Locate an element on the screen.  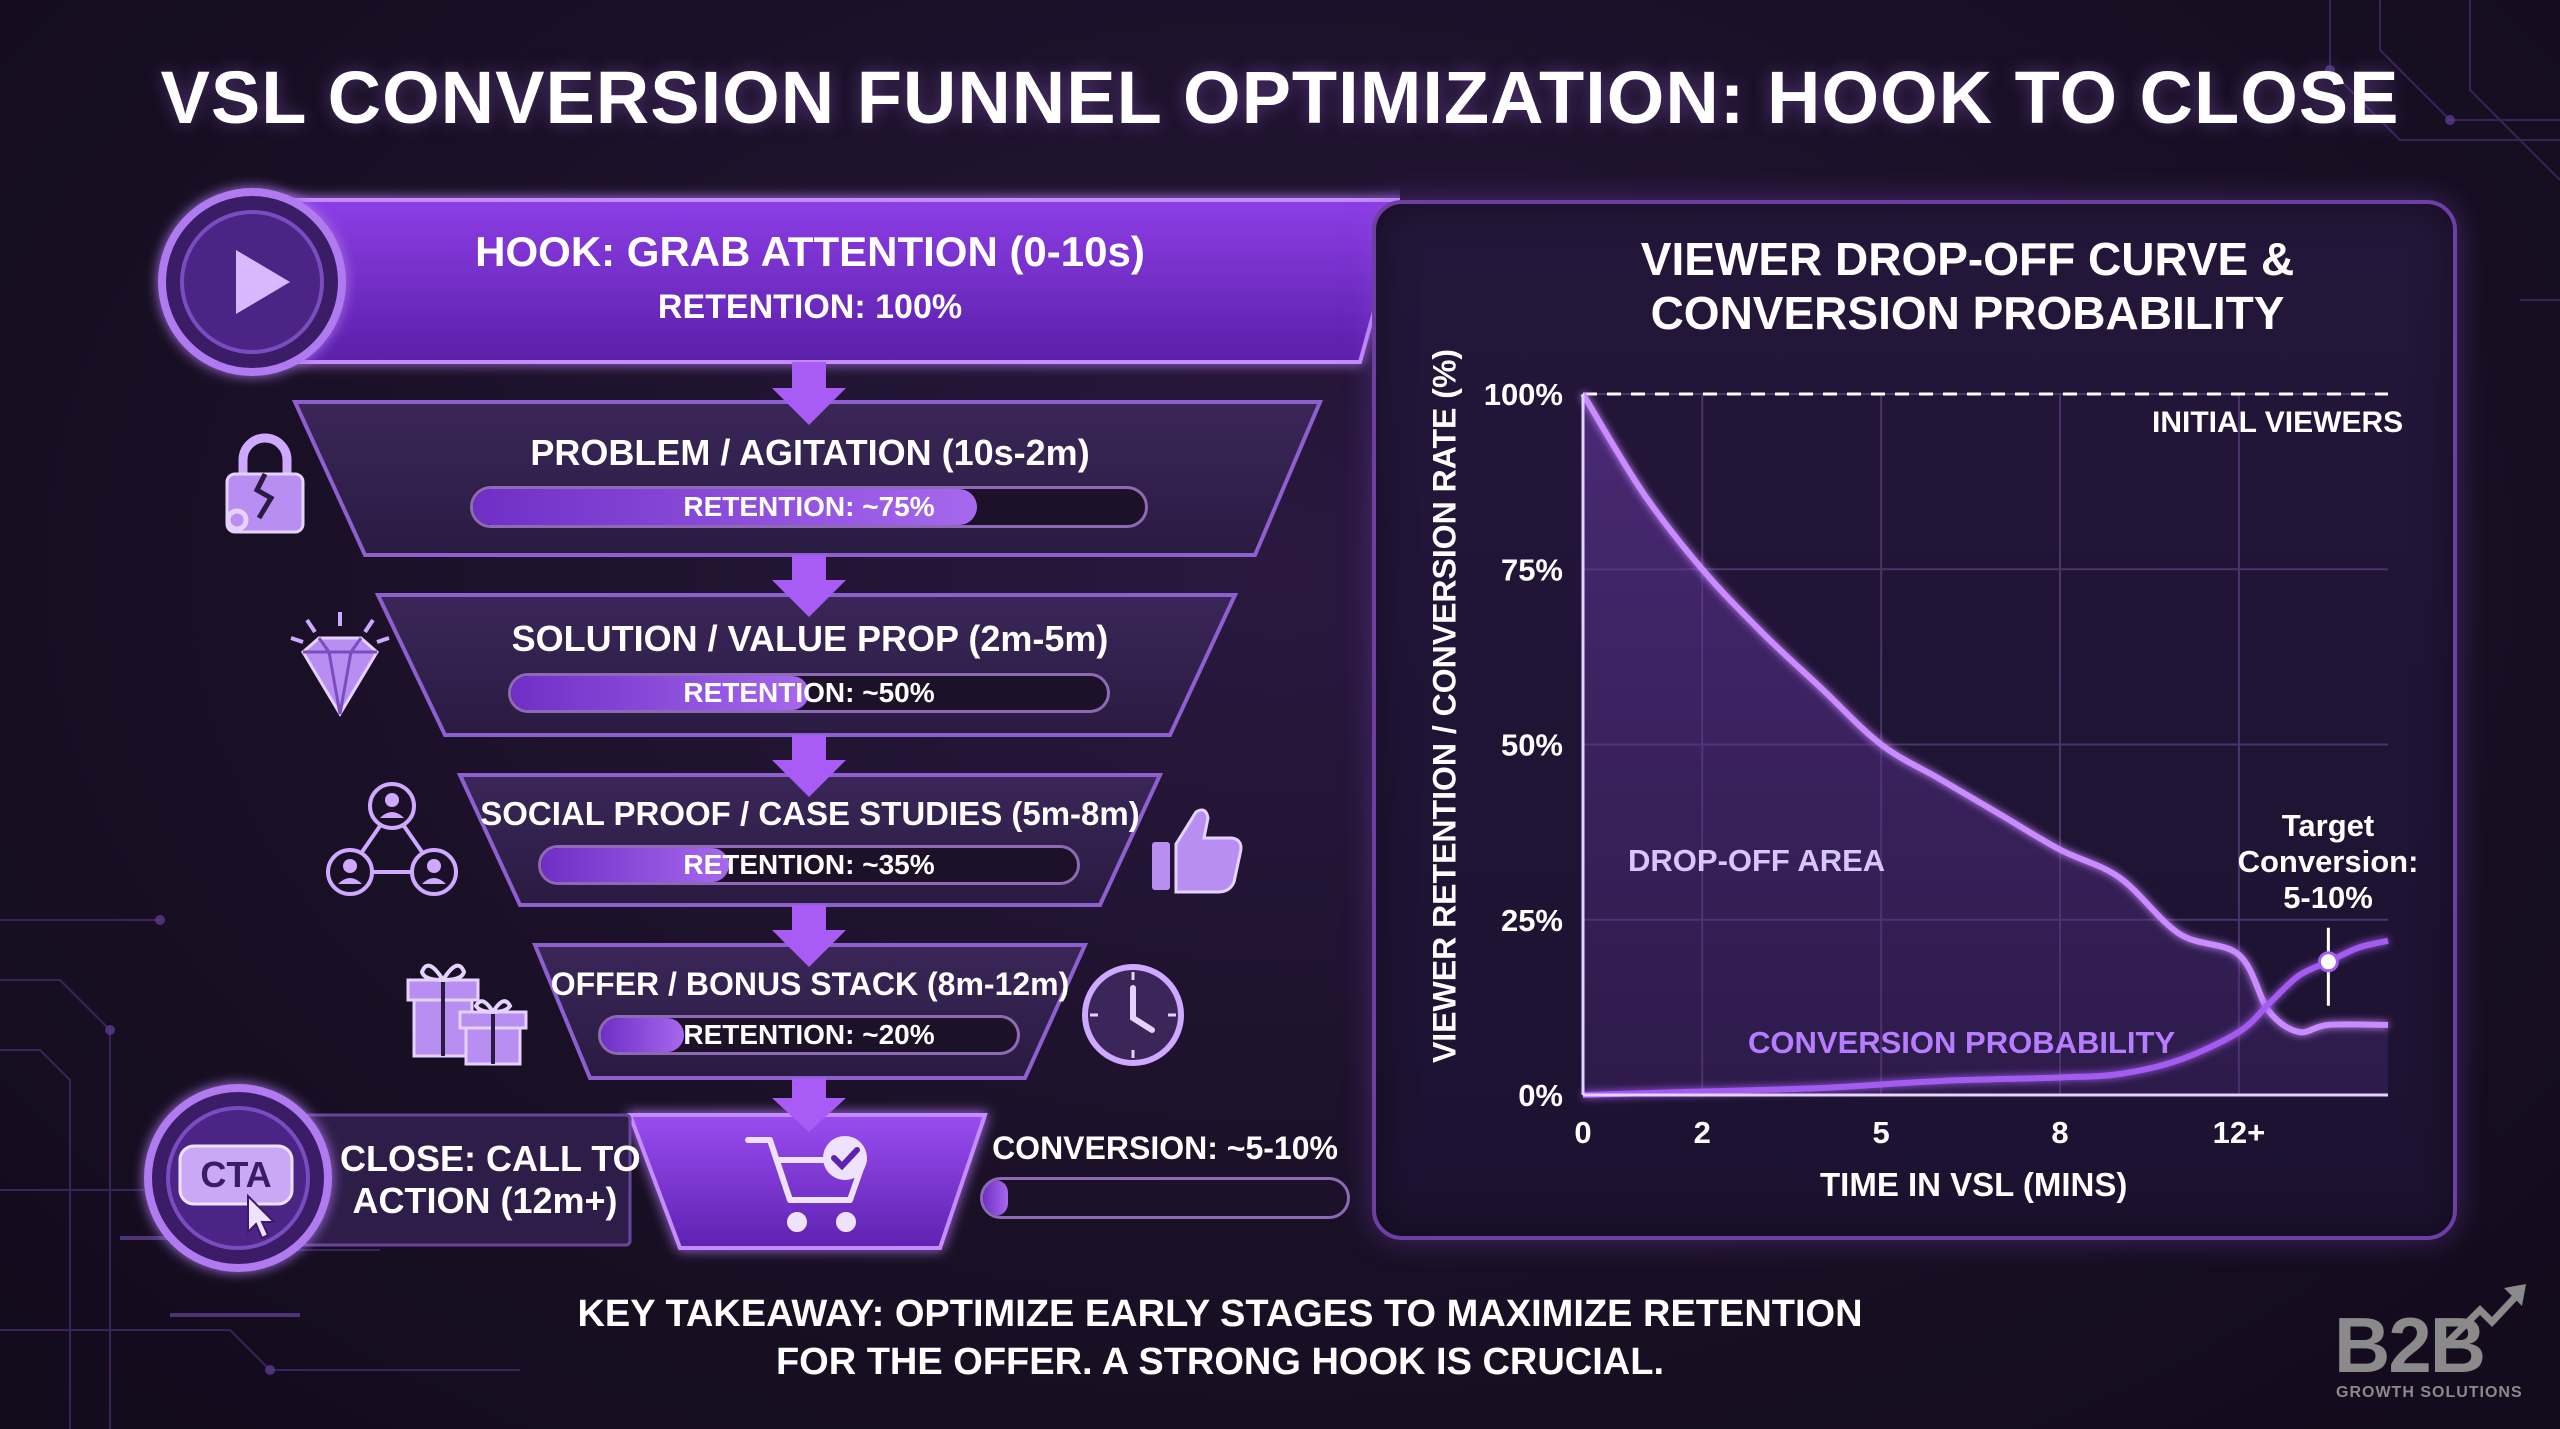
stage-problem-title: PROBLEM / AGITATION (10s-2m) is located at coordinates (810, 452).